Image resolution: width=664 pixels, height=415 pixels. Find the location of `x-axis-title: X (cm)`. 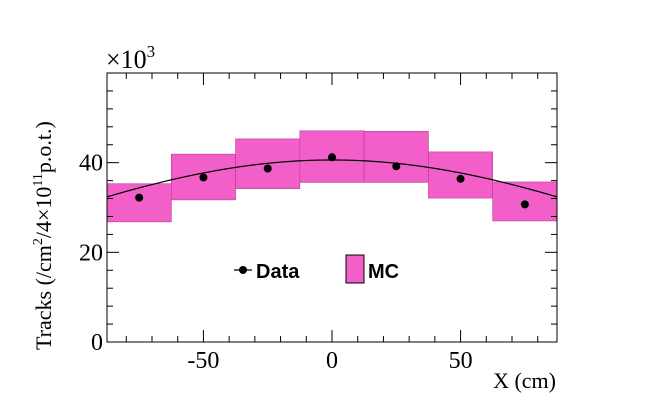

x-axis-title: X (cm) is located at coordinates (524, 380).